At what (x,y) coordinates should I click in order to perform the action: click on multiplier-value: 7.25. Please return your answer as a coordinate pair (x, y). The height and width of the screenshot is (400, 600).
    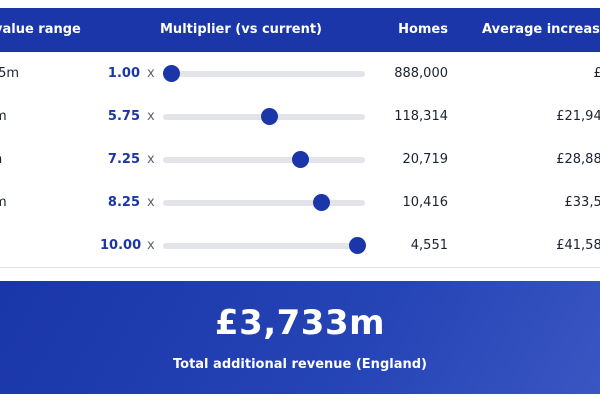
    Looking at the image, I should click on (123, 159).